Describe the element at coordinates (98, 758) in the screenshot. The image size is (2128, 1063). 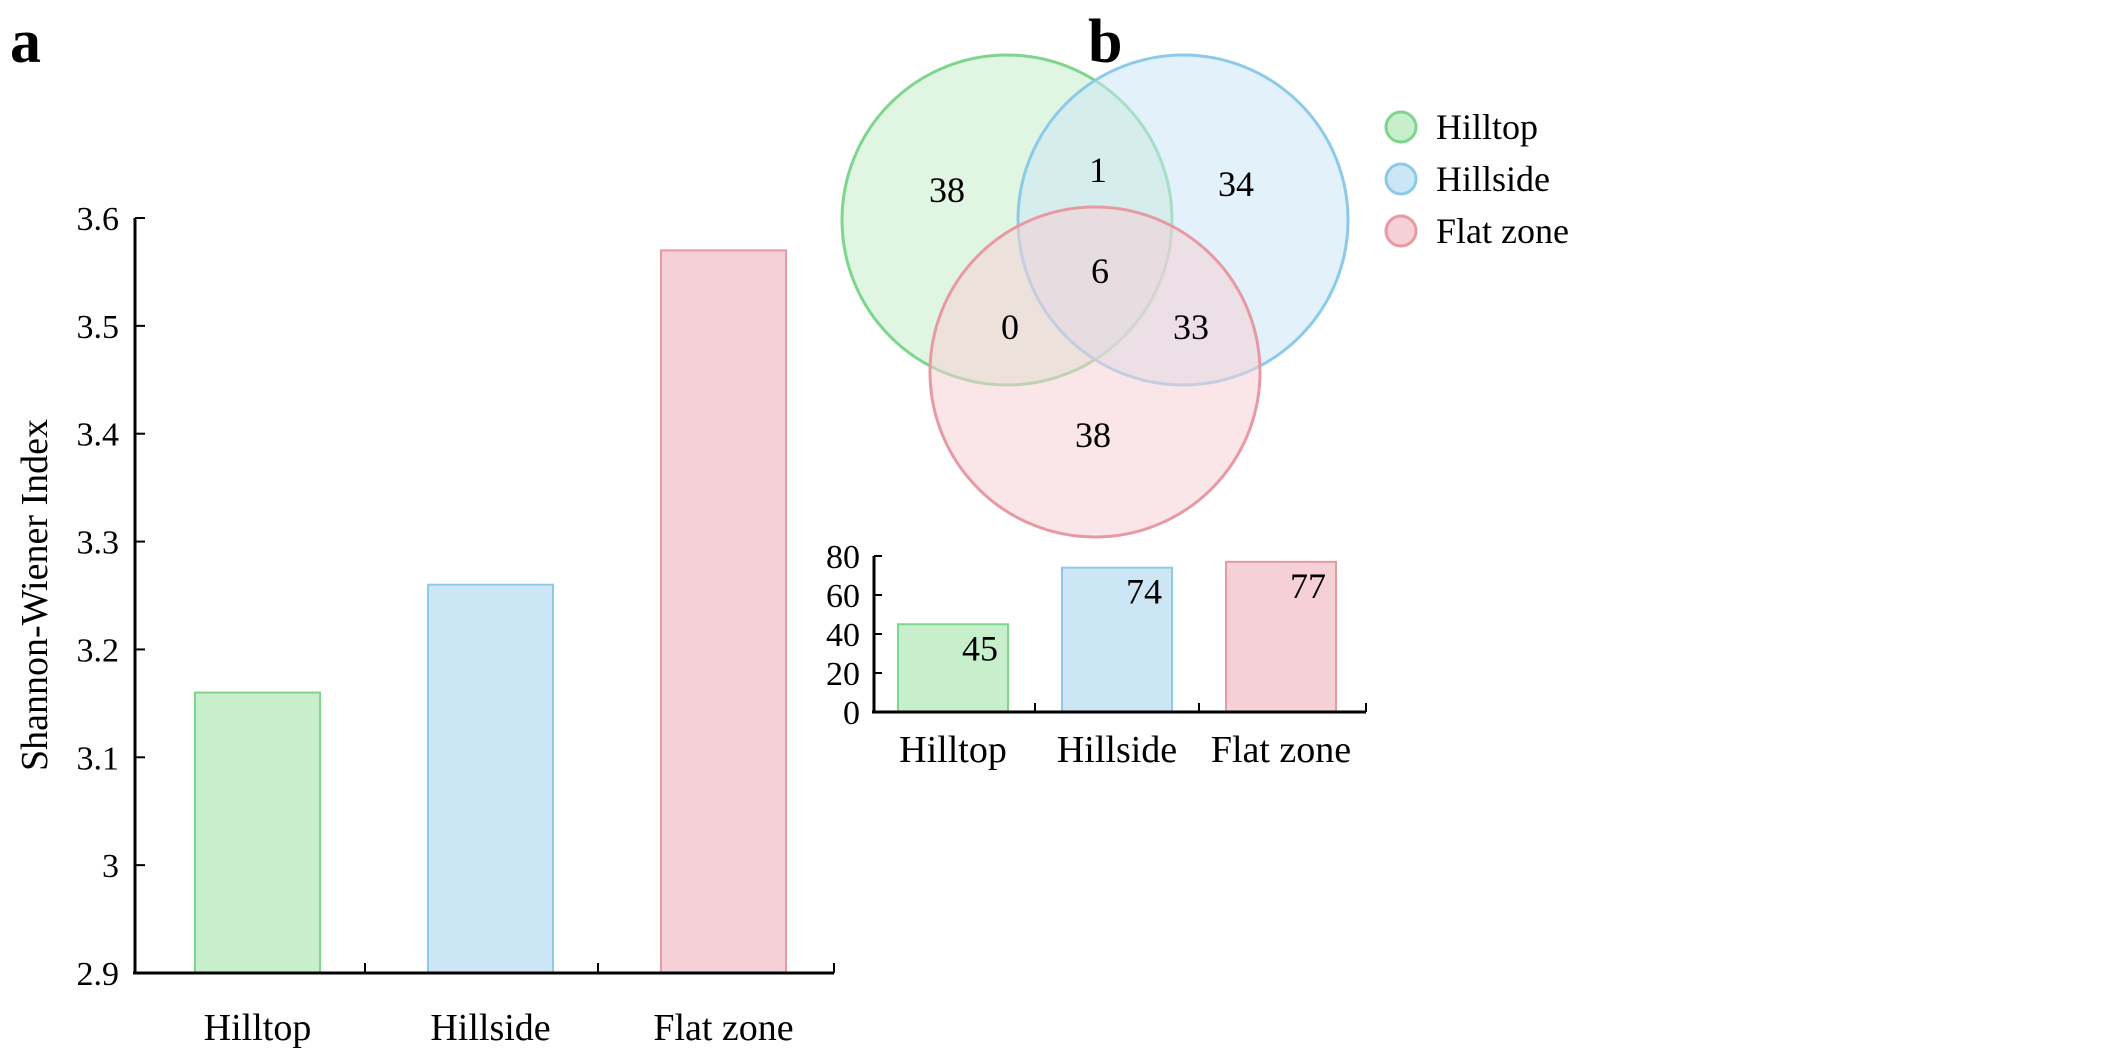
I see `y-tick-label: 3.1` at that location.